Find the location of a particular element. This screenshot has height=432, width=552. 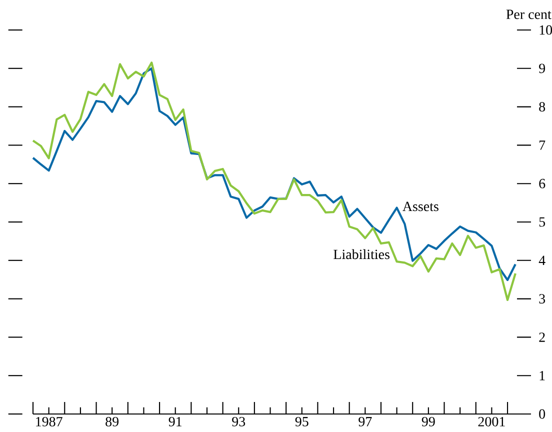

y-tick-label: 10 is located at coordinates (546, 30).